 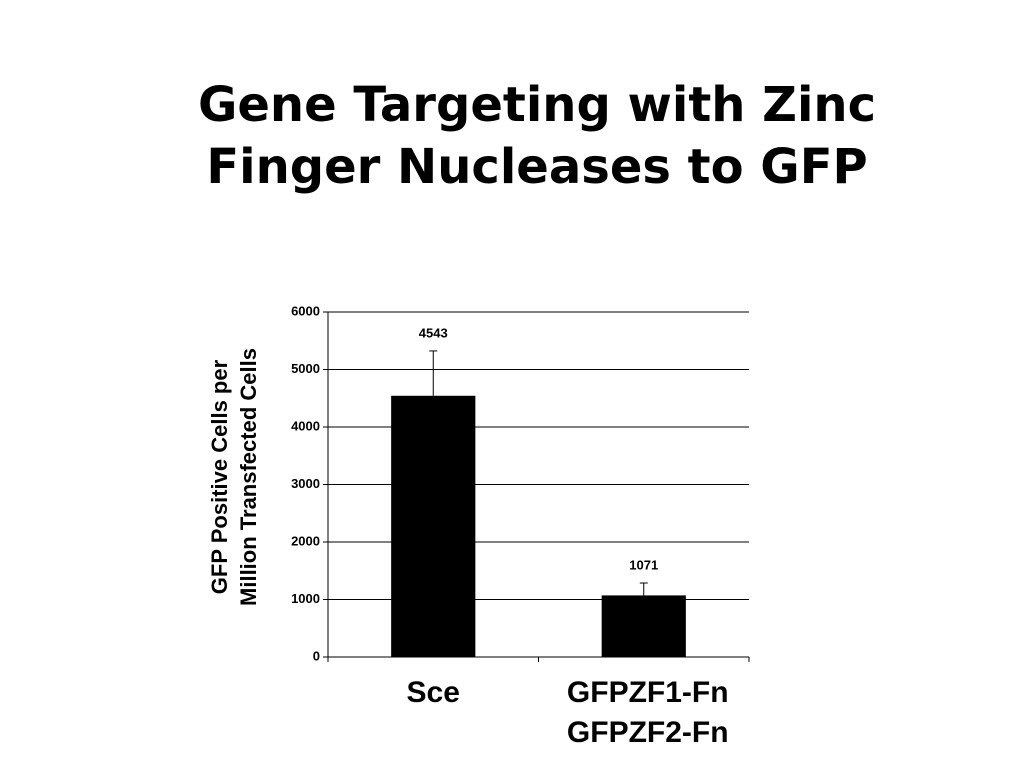 What do you see at coordinates (433, 692) in the screenshot?
I see `x-tick-label: Sce` at bounding box center [433, 692].